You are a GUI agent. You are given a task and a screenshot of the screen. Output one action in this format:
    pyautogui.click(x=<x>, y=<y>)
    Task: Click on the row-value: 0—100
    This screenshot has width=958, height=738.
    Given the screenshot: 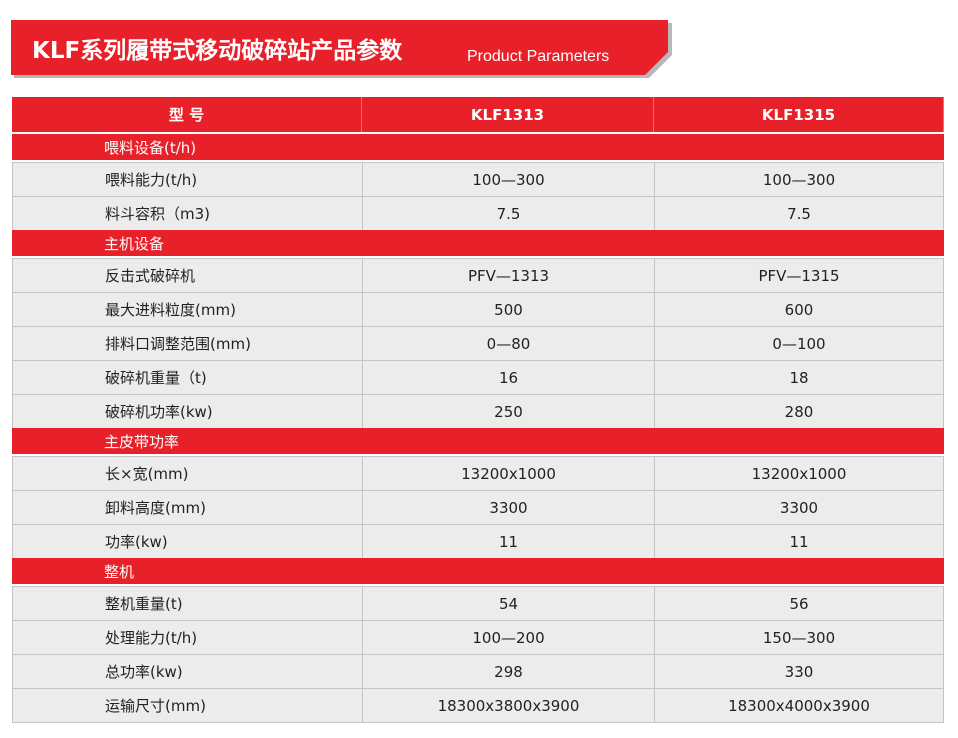 What is the action you would take?
    pyautogui.click(x=799, y=343)
    